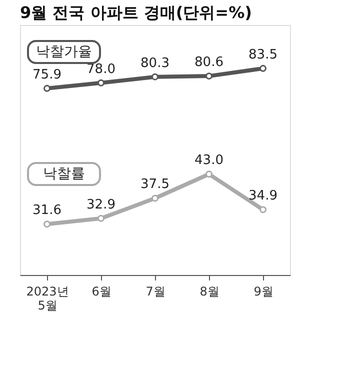 This screenshot has height=373, width=340. What do you see at coordinates (209, 160) in the screenshot?
I see `data-label: 43.0` at bounding box center [209, 160].